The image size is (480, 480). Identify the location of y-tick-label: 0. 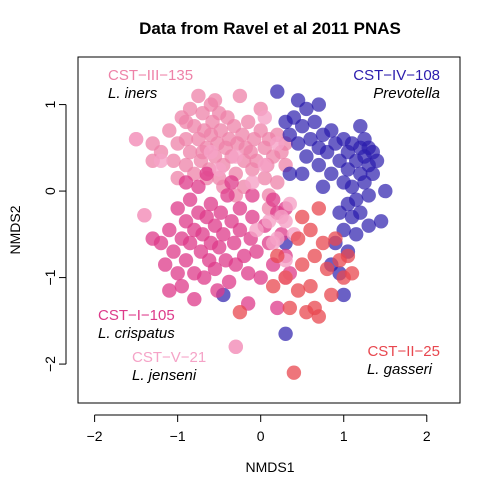
(50, 191).